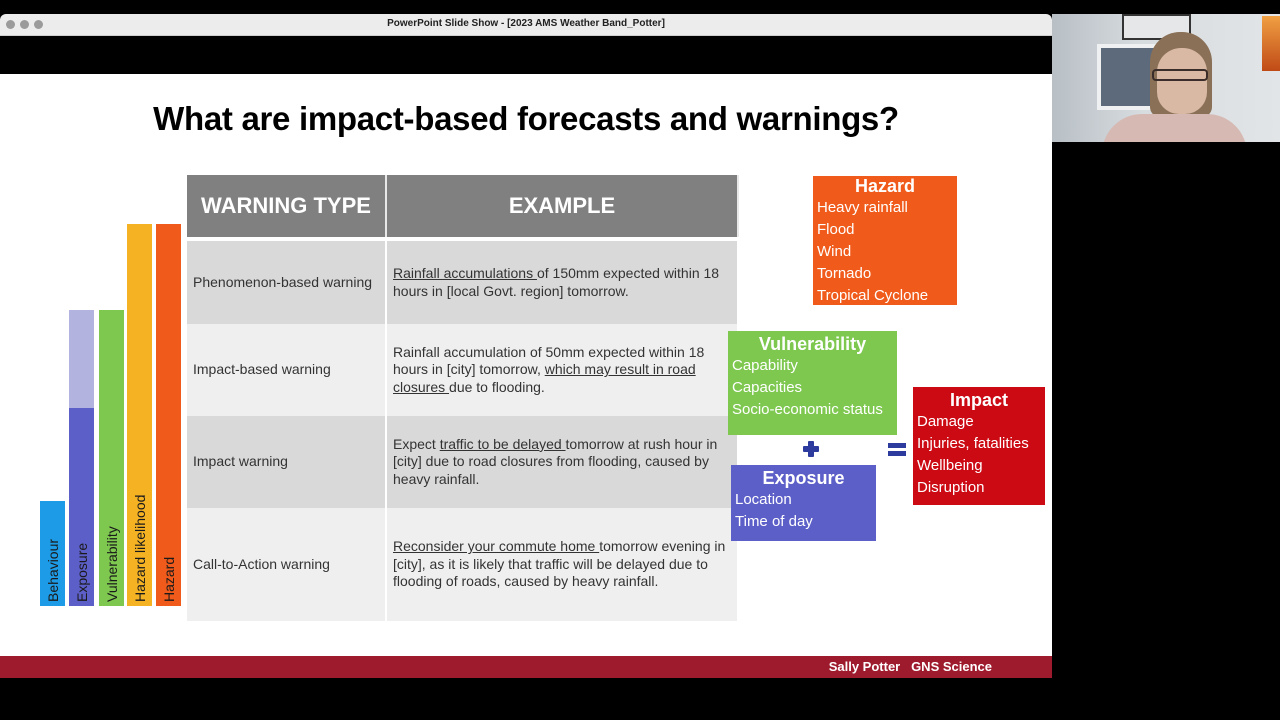  I want to click on zoom-window-button, so click(38, 24).